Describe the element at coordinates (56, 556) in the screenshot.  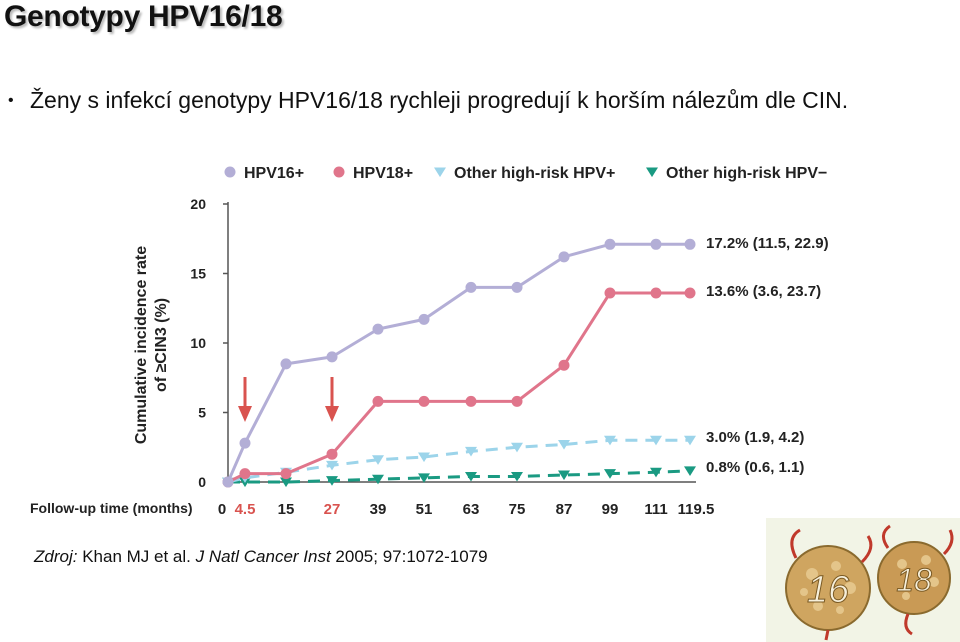
I see `source-label: Zdroj:` at that location.